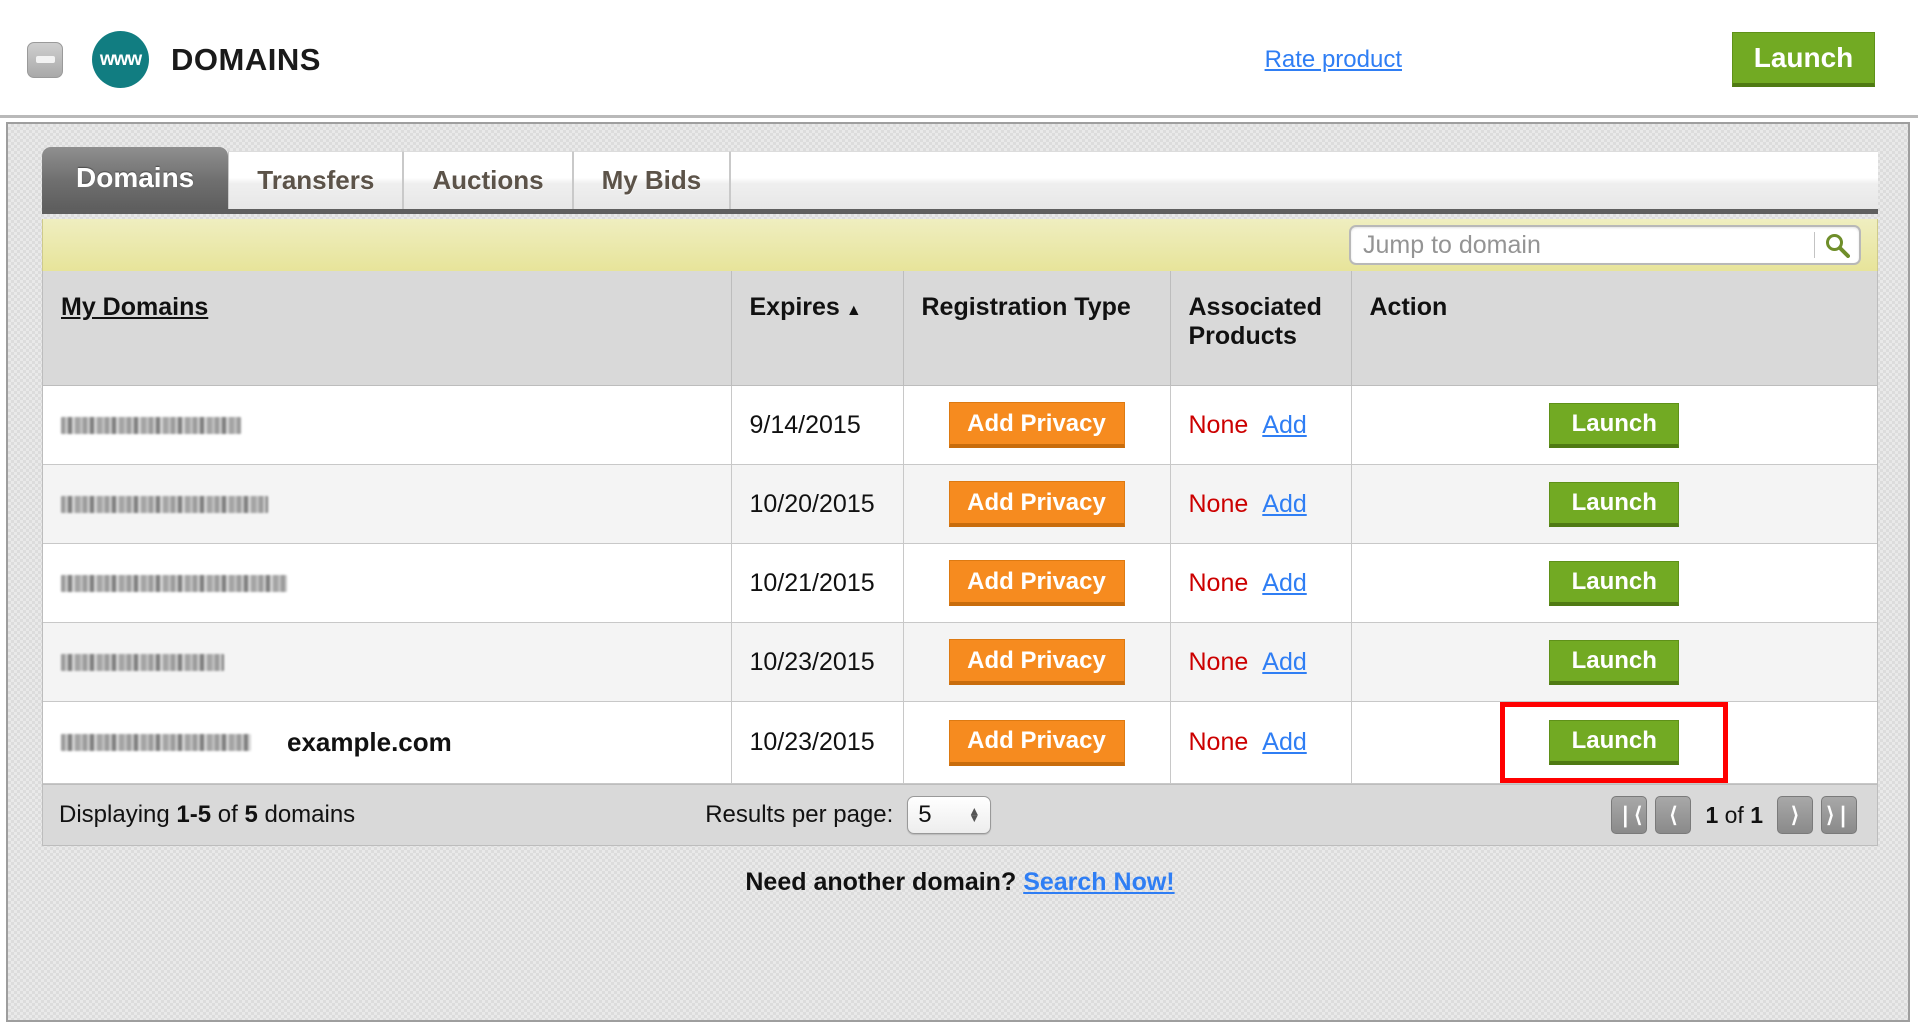  What do you see at coordinates (1814, 245) in the screenshot?
I see `field-divider` at bounding box center [1814, 245].